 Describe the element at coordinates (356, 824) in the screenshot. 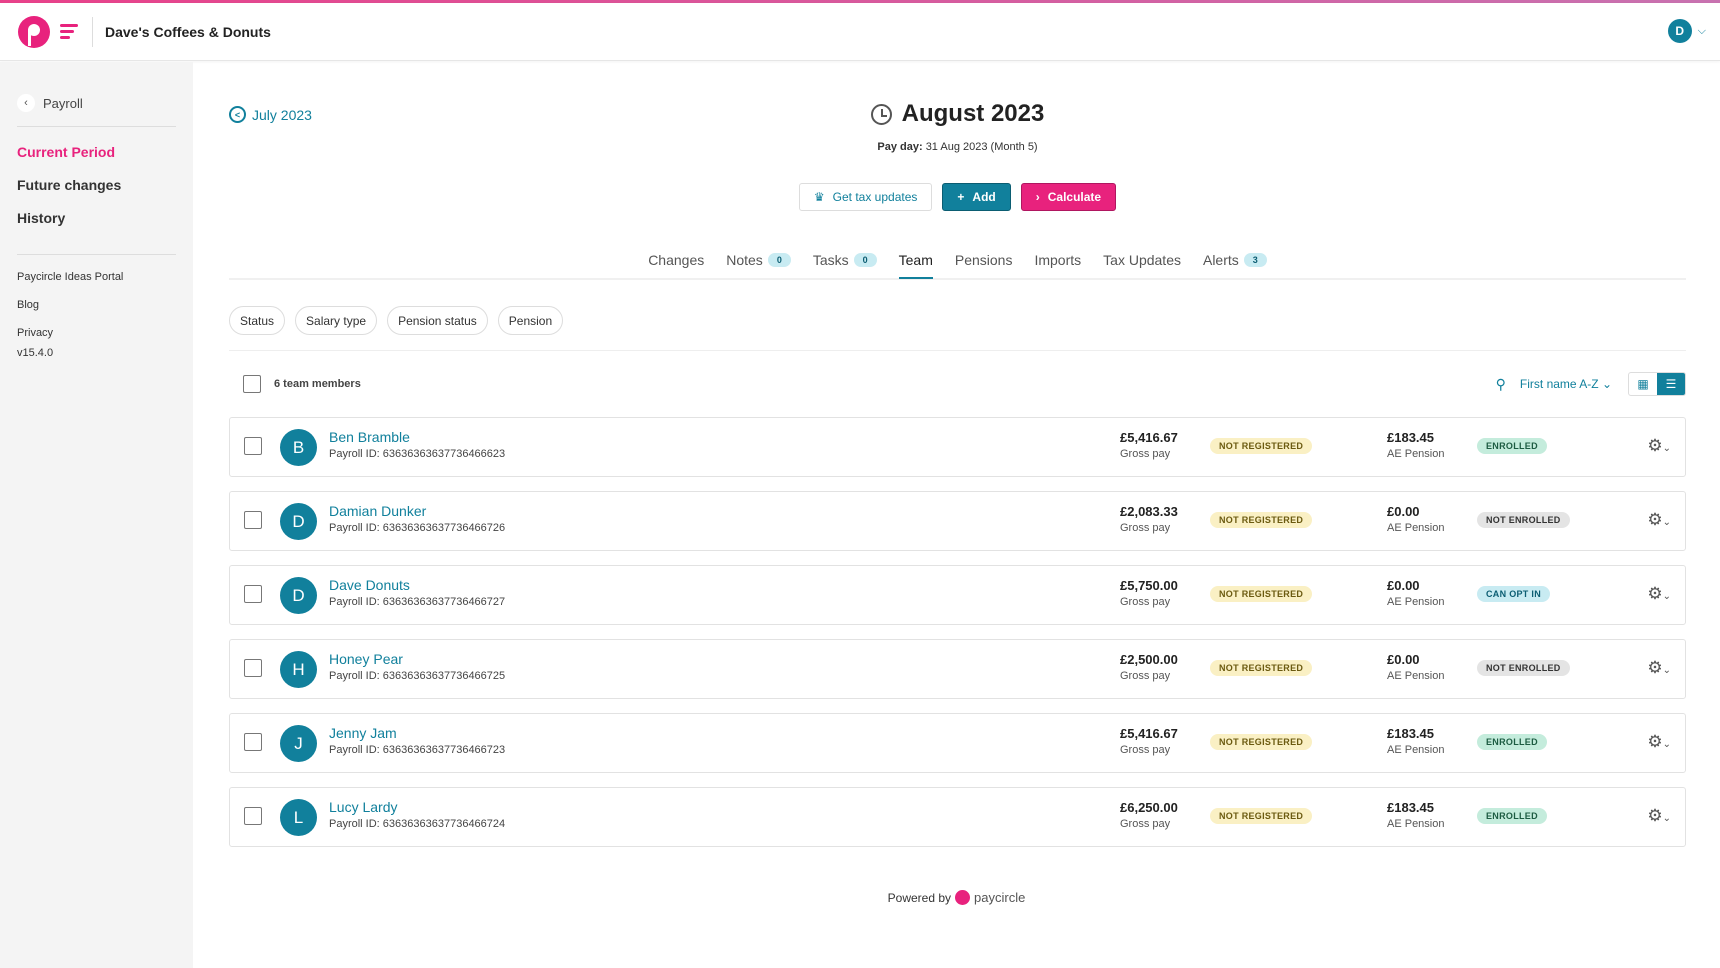

I see `payroll-id-label: Payroll ID:` at that location.